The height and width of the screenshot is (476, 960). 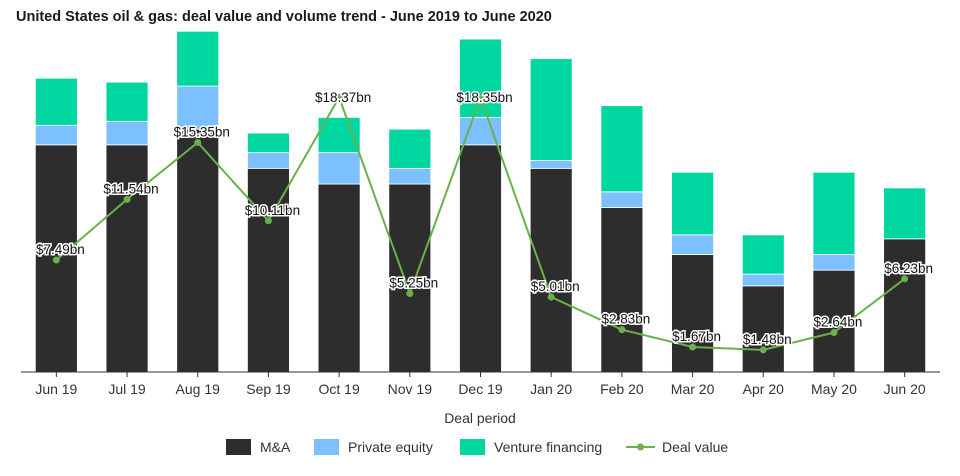 What do you see at coordinates (693, 389) in the screenshot?
I see `x-tick-label: Mar 20` at bounding box center [693, 389].